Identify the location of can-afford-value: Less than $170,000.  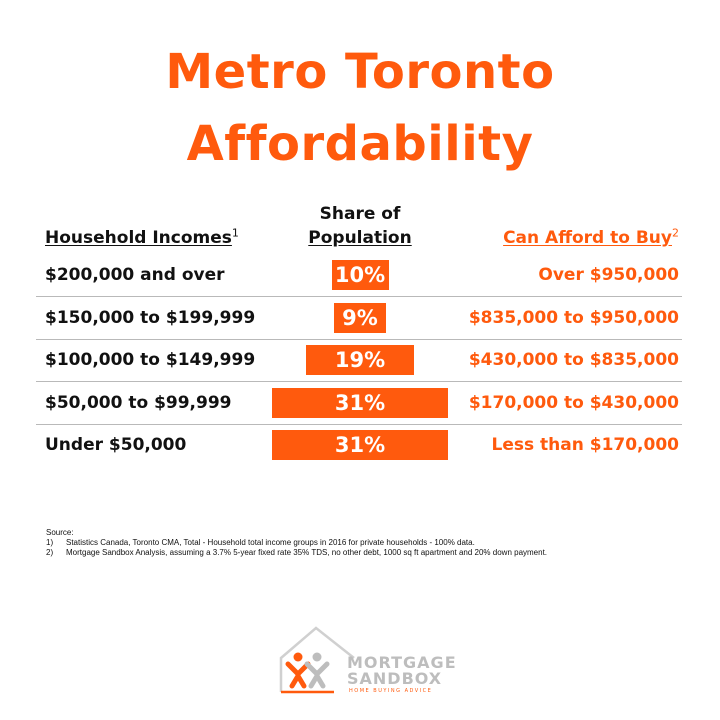
(585, 445).